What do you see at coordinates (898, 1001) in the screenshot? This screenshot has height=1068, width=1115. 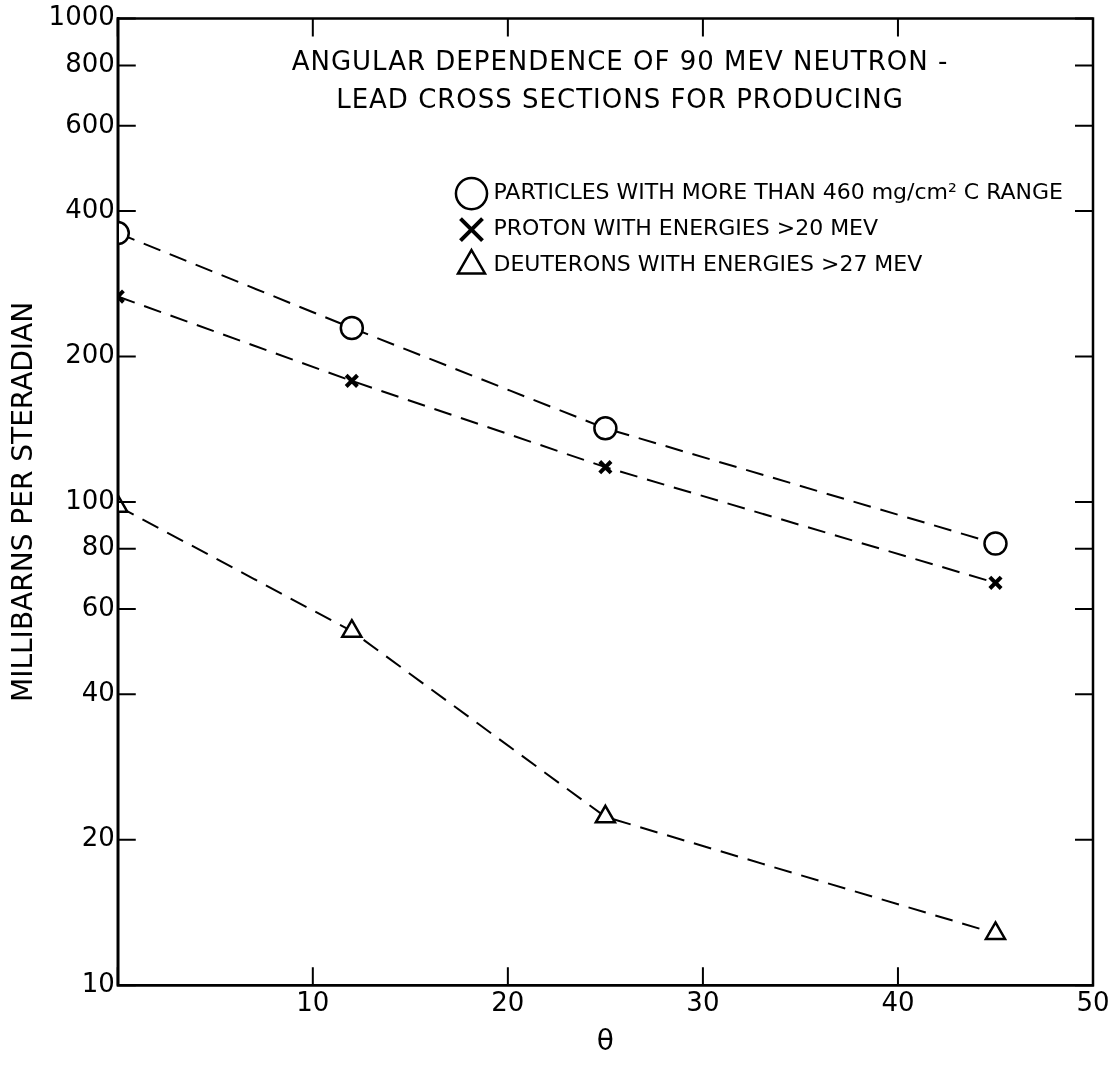 I see `x-tick-label: 40` at bounding box center [898, 1001].